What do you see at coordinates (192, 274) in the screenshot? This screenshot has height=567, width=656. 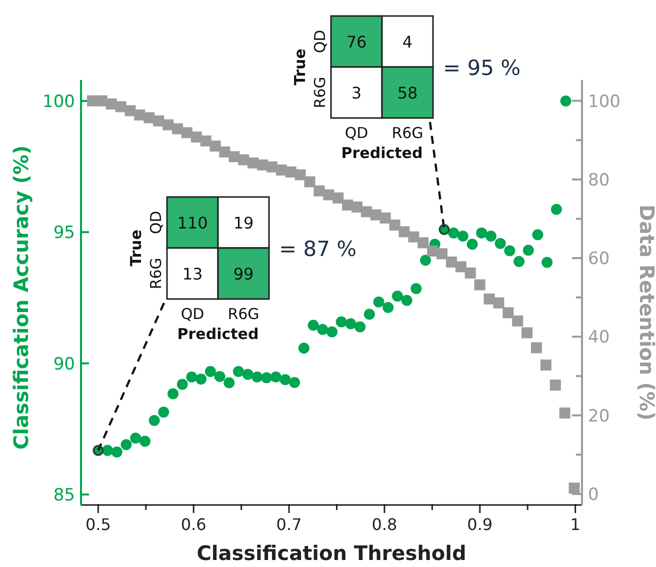 I see `data-label: 13` at bounding box center [192, 274].